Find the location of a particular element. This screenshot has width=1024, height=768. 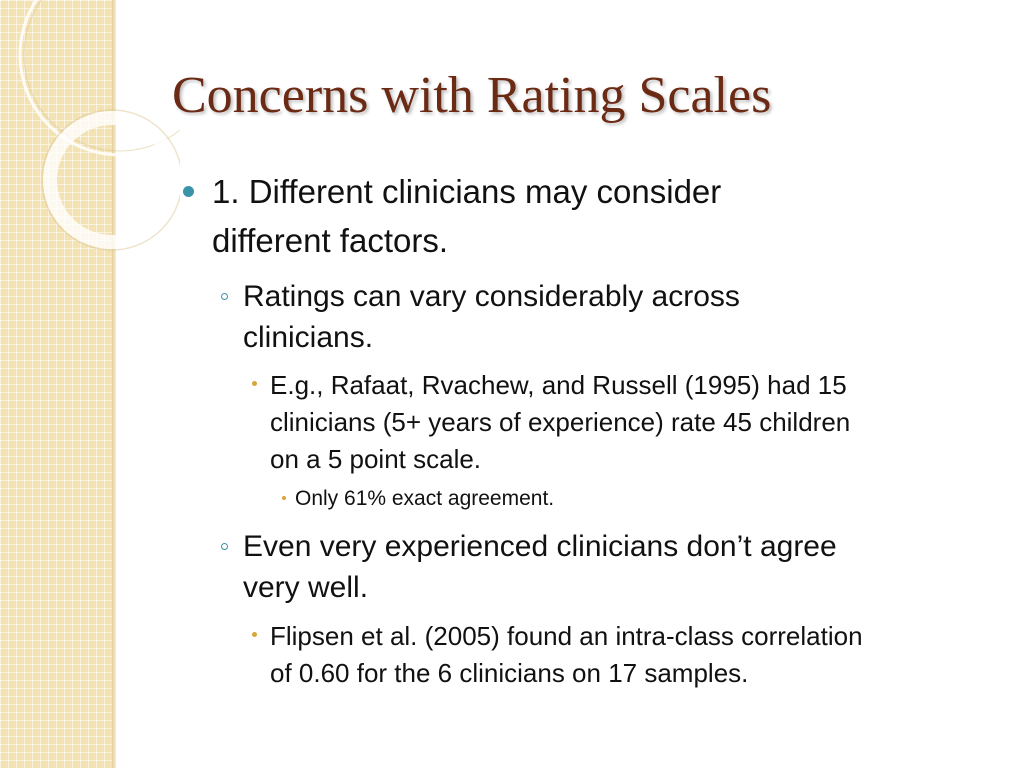

slide-title: Concerns with Rating Scales is located at coordinates (472, 95).